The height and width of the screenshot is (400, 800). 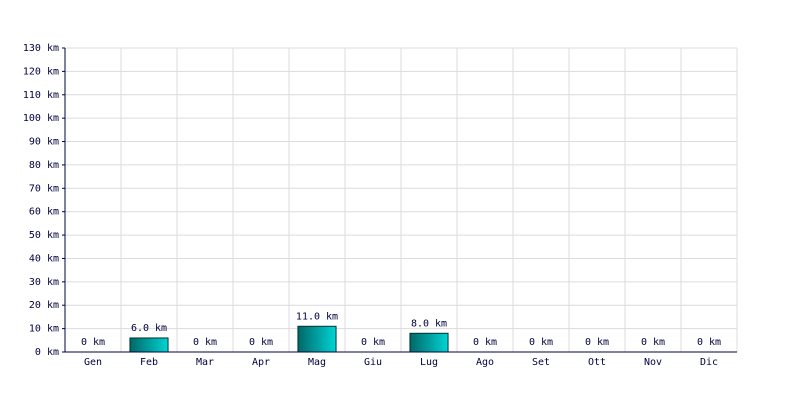 What do you see at coordinates (44, 188) in the screenshot?
I see `y-tick-label: 70 km` at bounding box center [44, 188].